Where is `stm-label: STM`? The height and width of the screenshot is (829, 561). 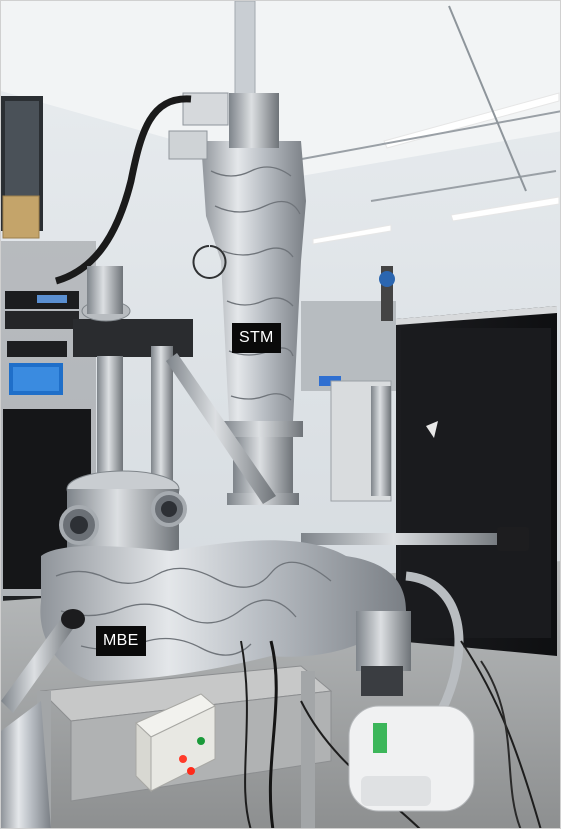
stm-label: STM is located at coordinates (256, 338).